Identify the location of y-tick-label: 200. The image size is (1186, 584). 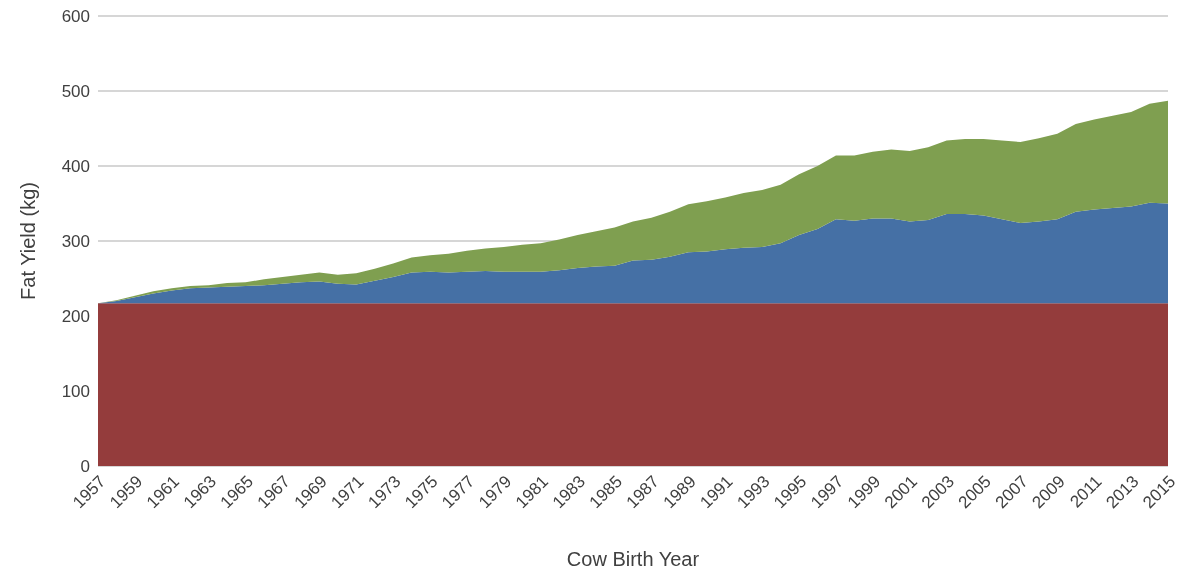
(75, 317).